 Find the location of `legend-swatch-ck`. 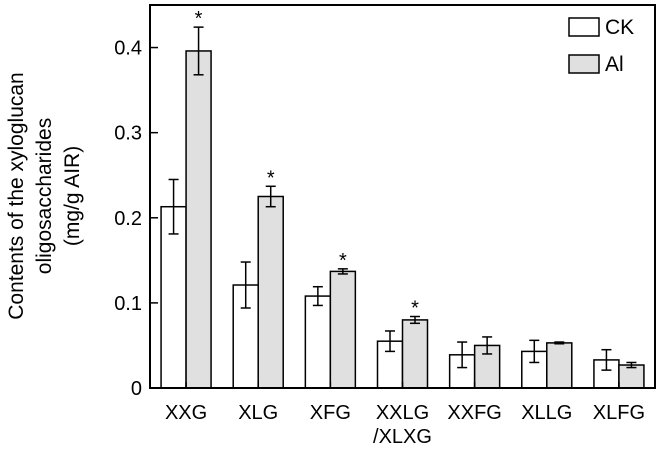

legend-swatch-ck is located at coordinates (584, 27).